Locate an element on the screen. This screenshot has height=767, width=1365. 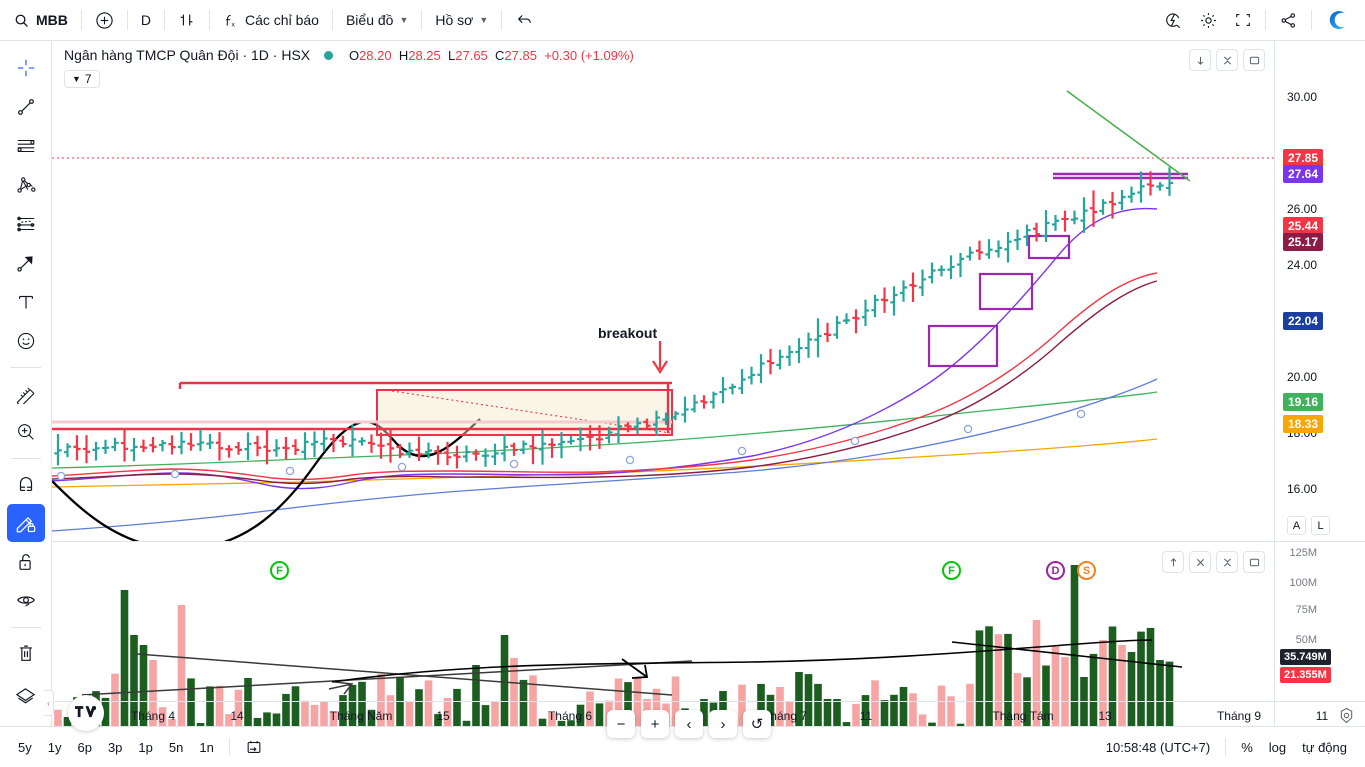
last-price-badge: 27.85 is located at coordinates (1303, 158).